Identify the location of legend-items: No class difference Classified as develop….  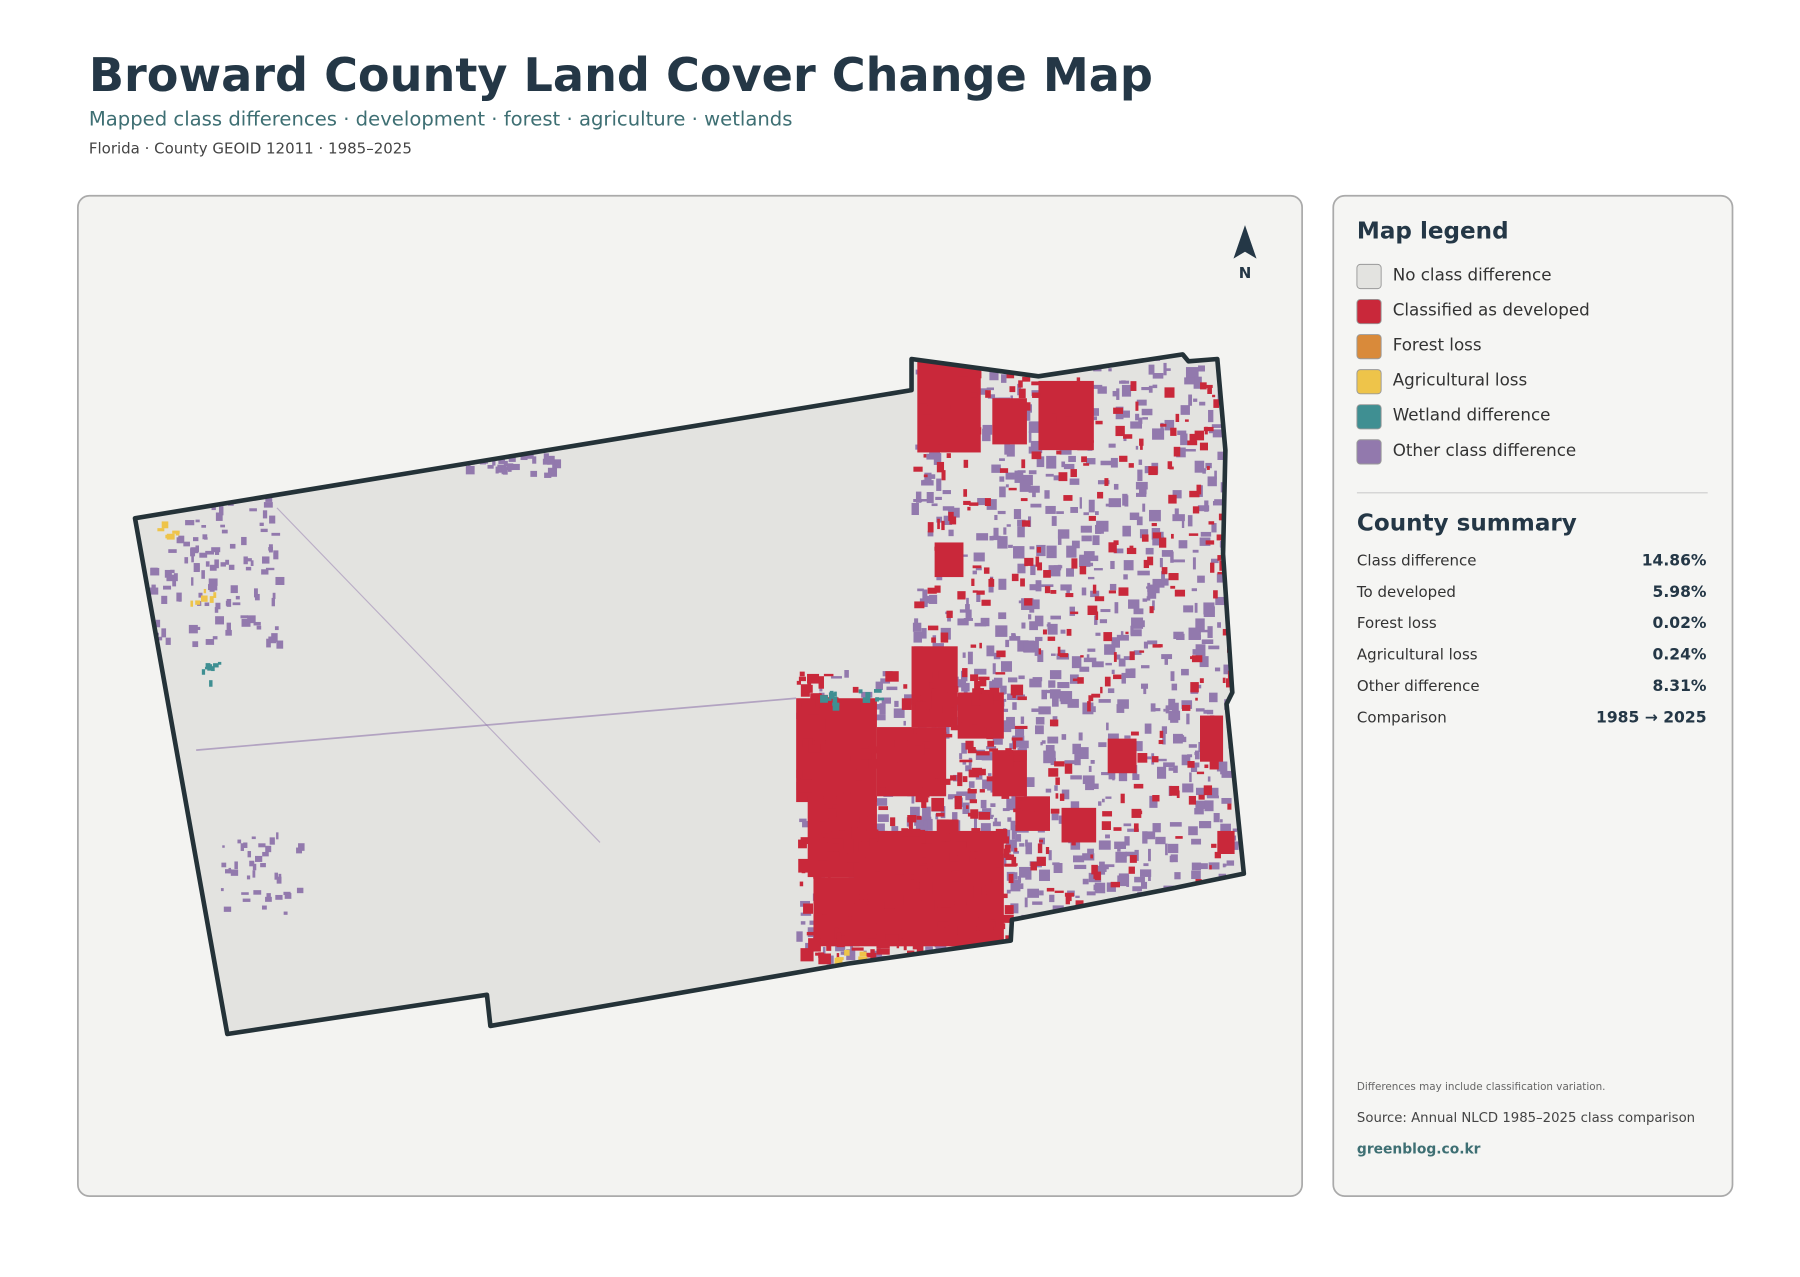
(1473, 364).